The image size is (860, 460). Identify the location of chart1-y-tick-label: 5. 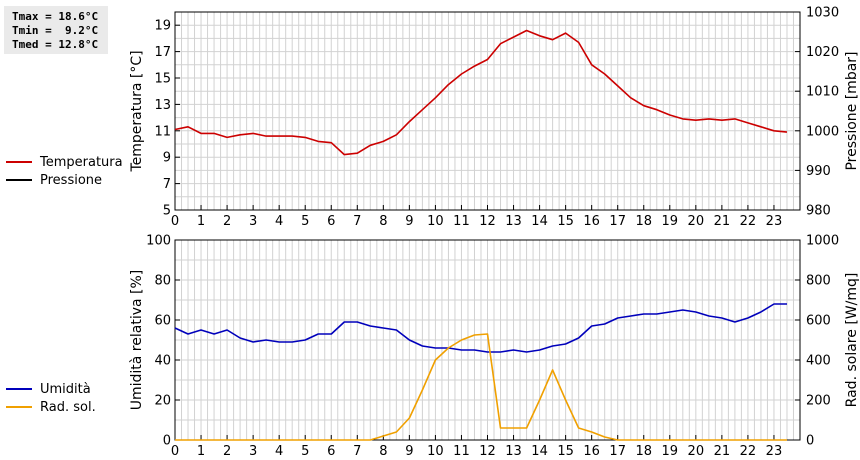
(167, 211).